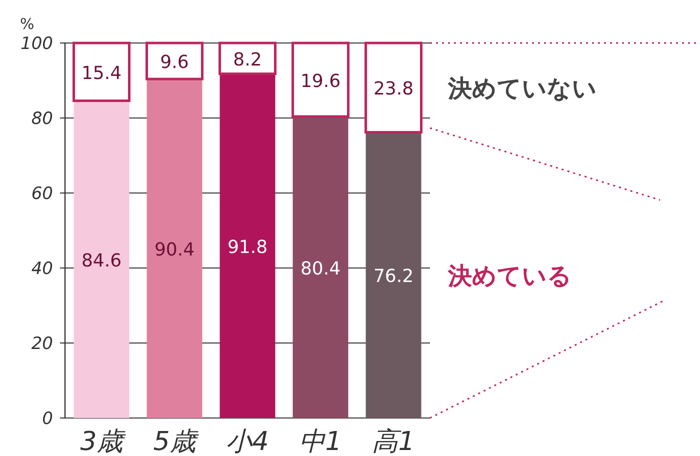  I want to click on data-label: 9.6, so click(174, 62).